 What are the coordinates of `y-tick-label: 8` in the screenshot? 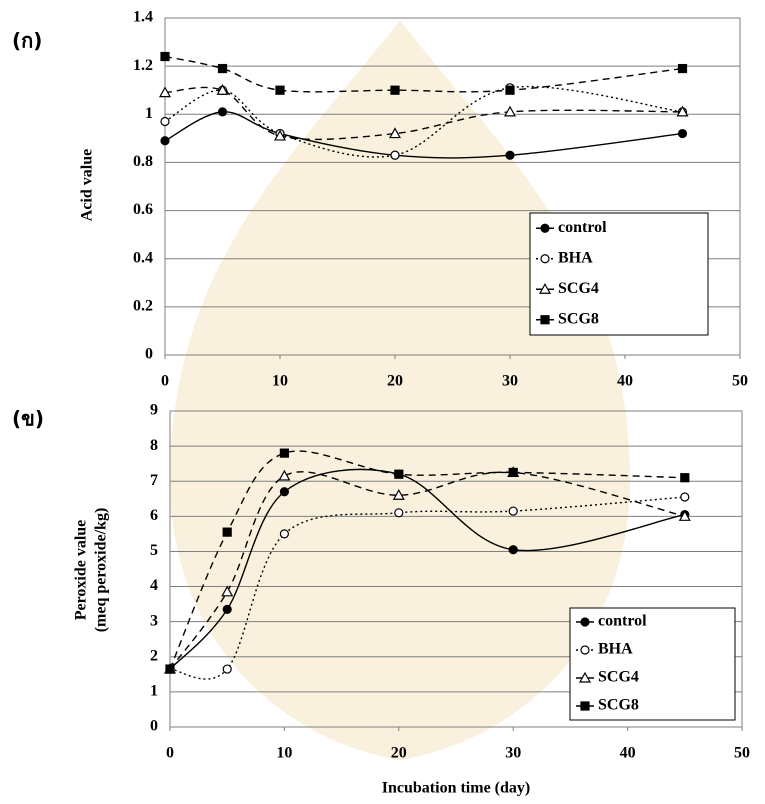 It's located at (154, 445).